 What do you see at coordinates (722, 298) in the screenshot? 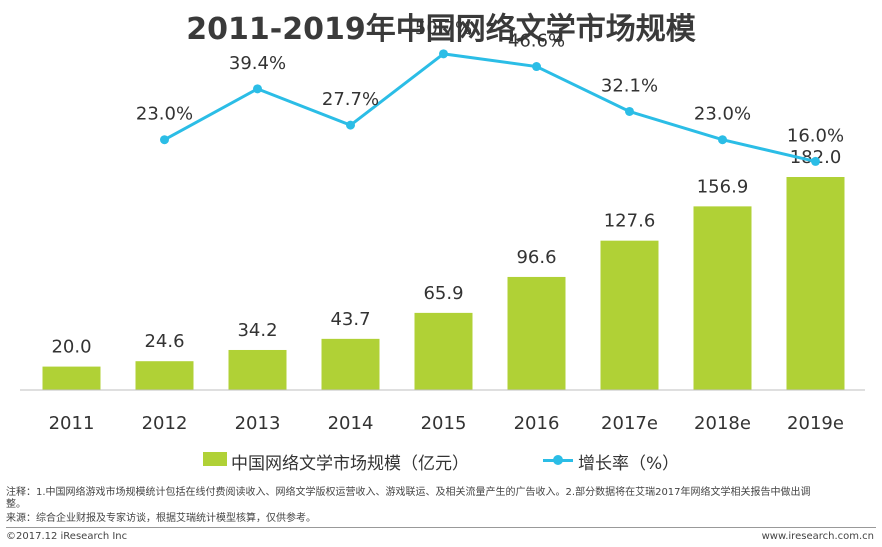
I see `bar-2018e` at bounding box center [722, 298].